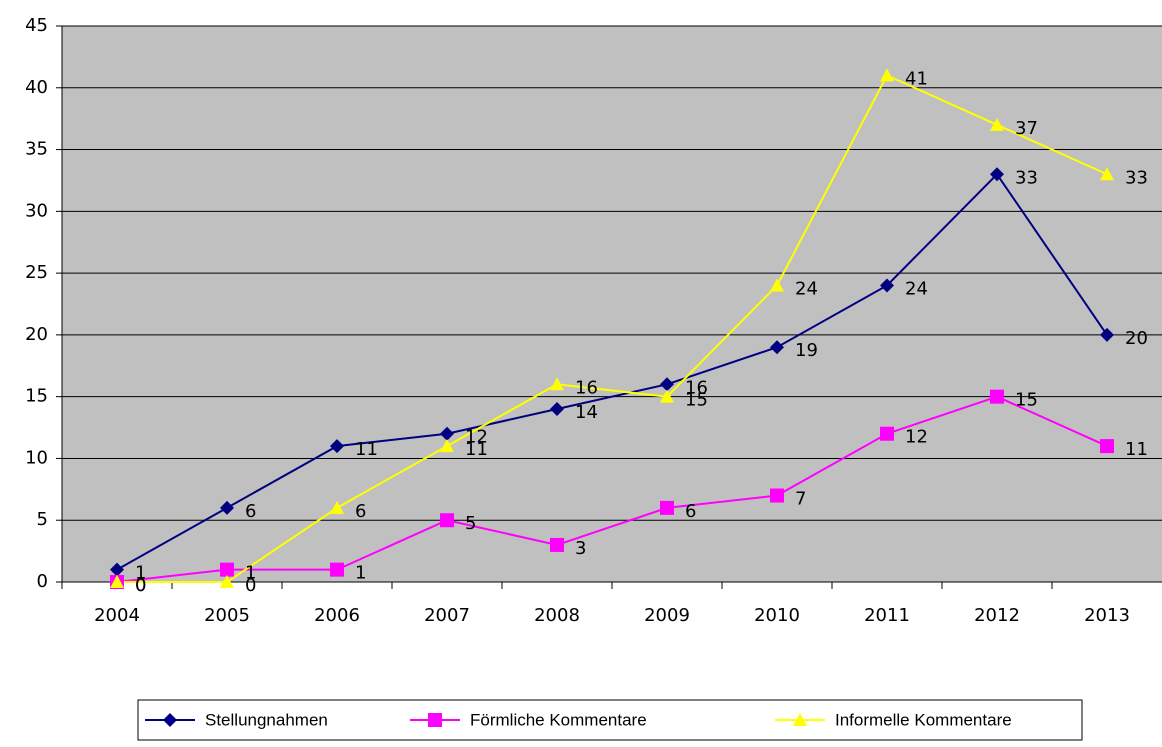  I want to click on data-label: 19, so click(806, 350).